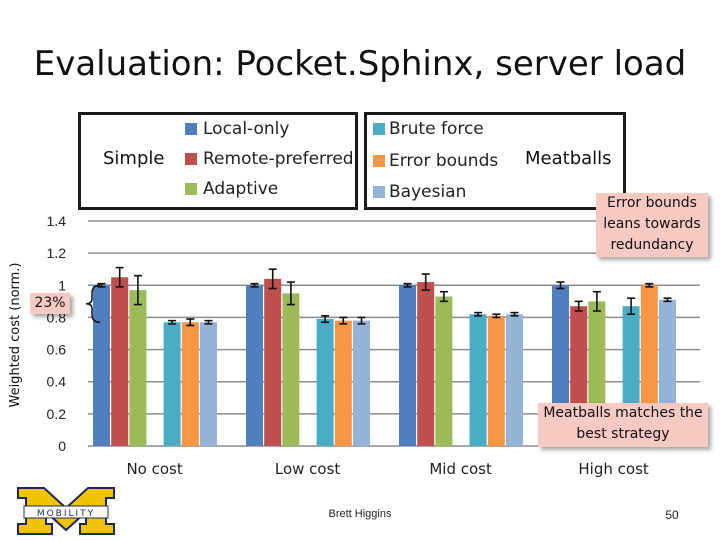 The image size is (720, 540). What do you see at coordinates (241, 189) in the screenshot?
I see `legend-label-adaptive: Adaptive` at bounding box center [241, 189].